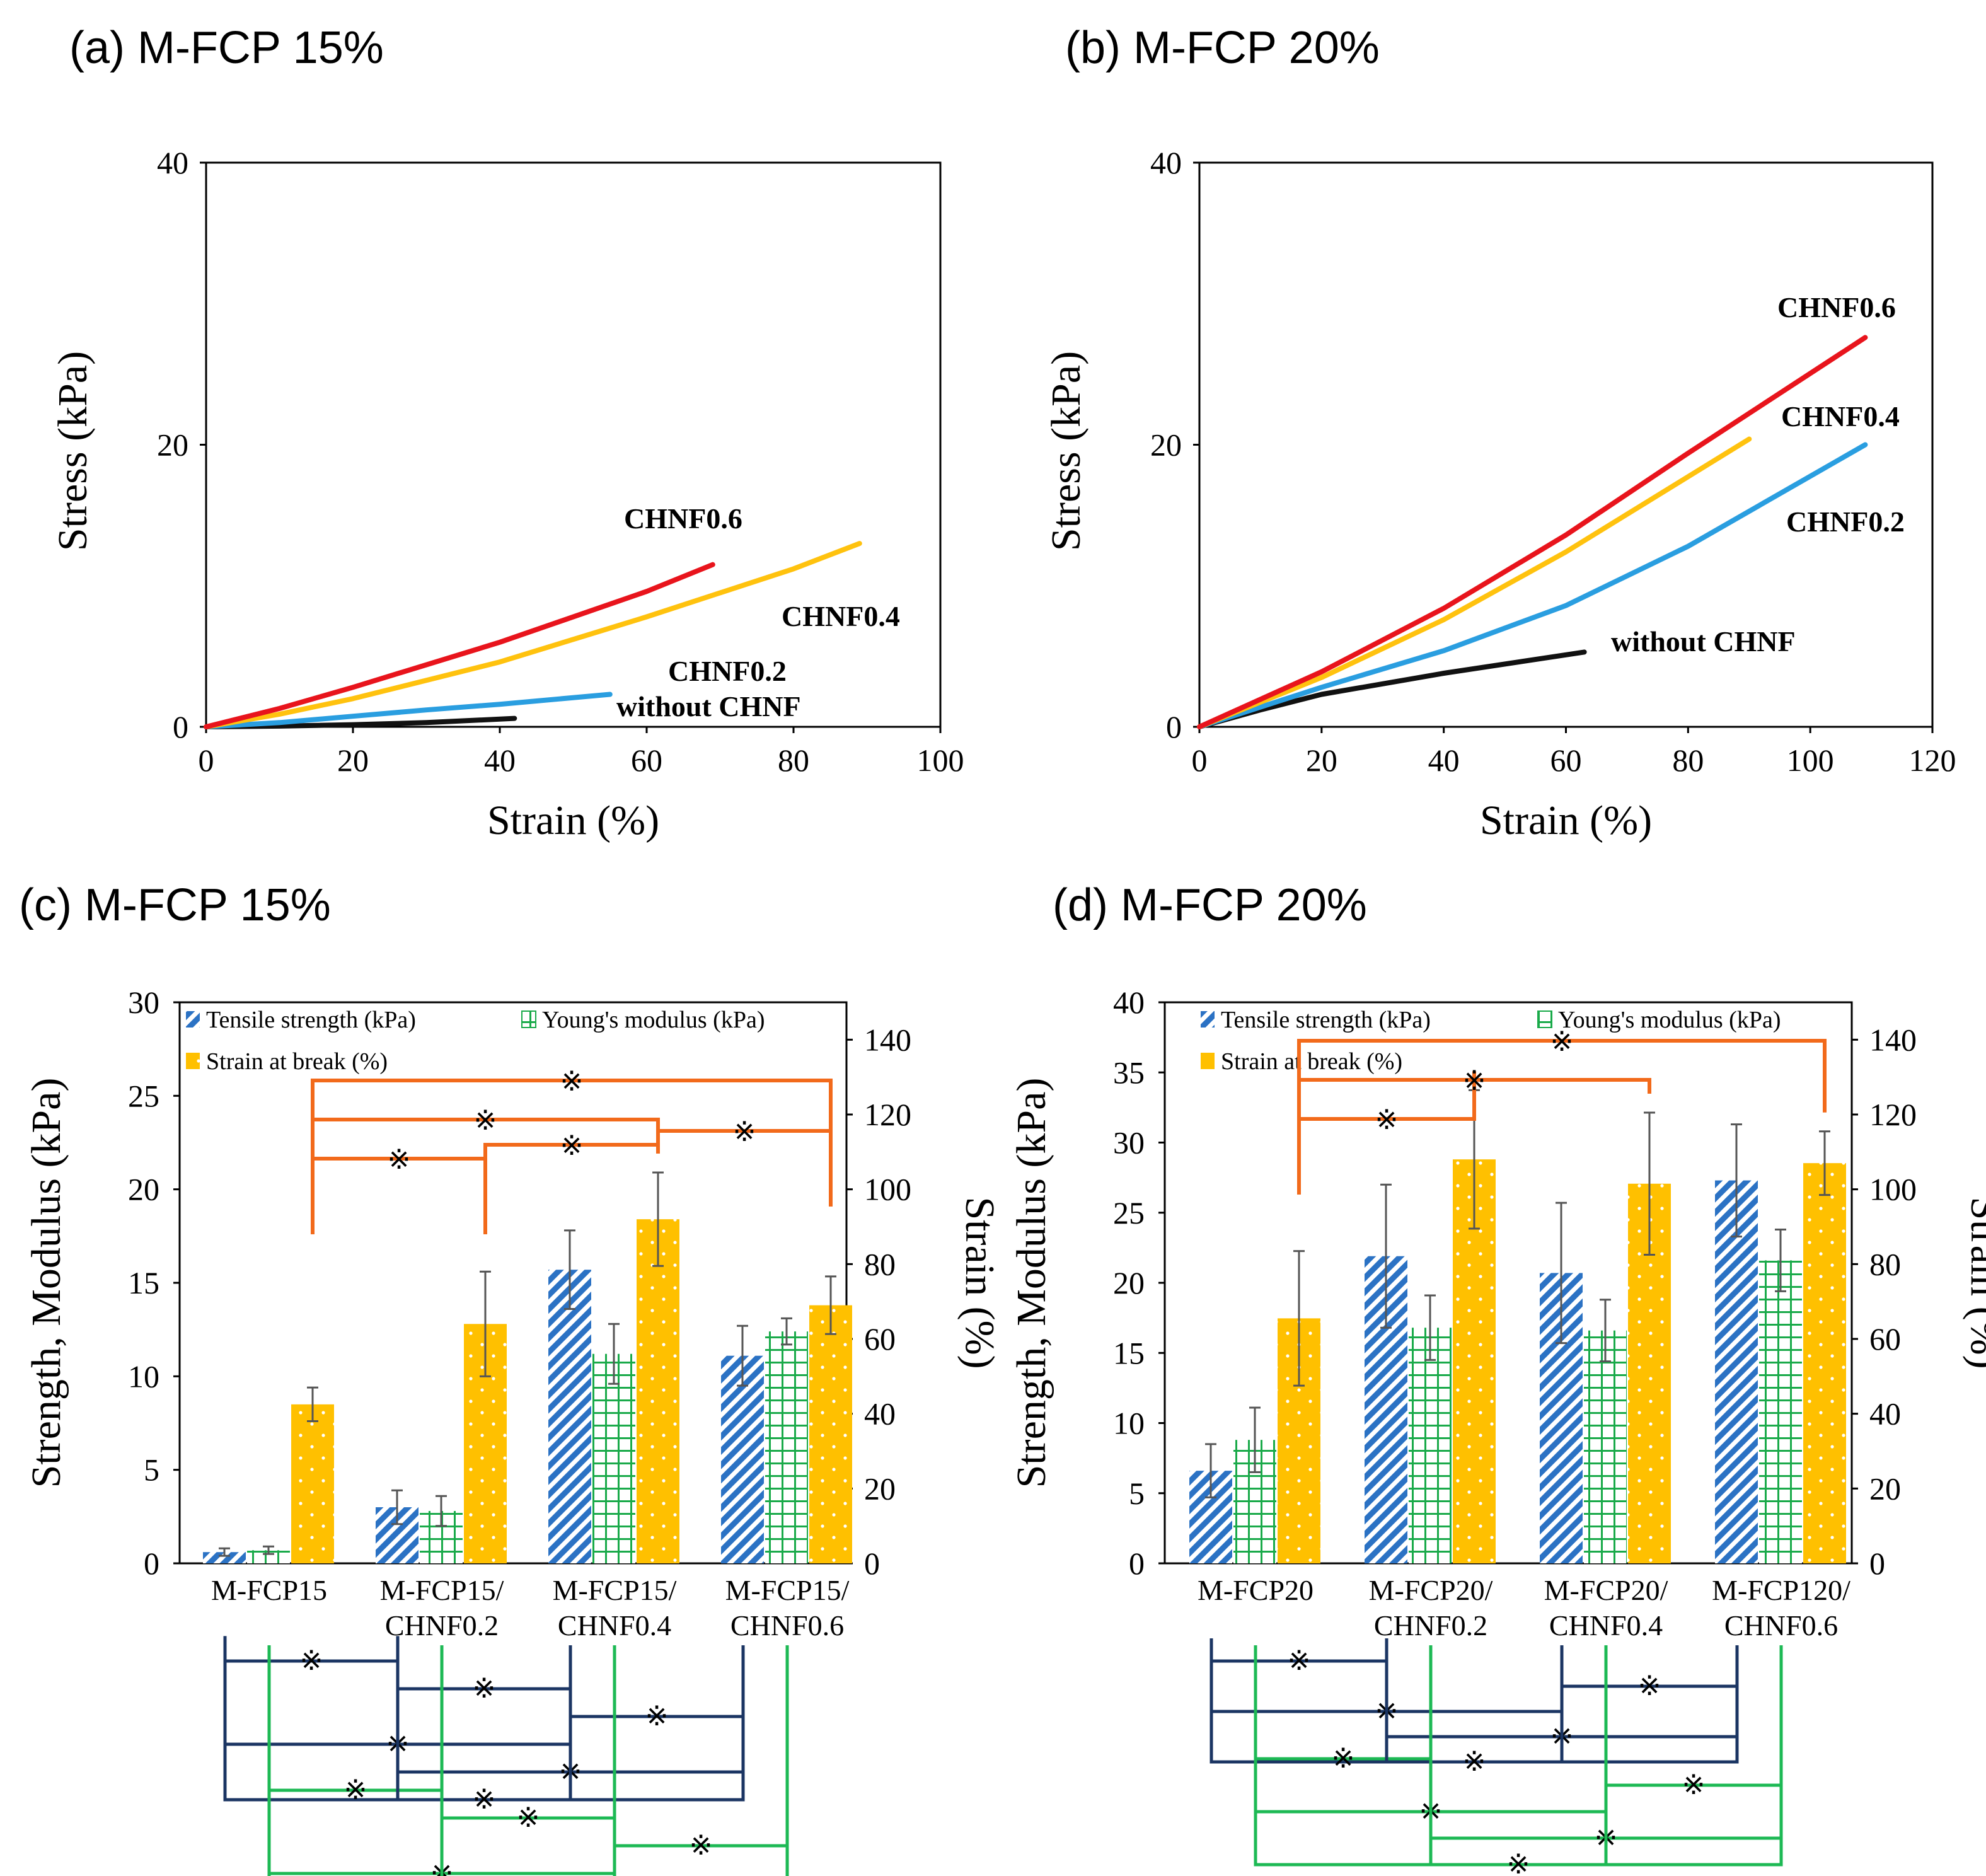 The height and width of the screenshot is (1876, 1986). Describe the element at coordinates (1210, 905) in the screenshot. I see `panel-title-d: (d) M-FCP 20%` at that location.